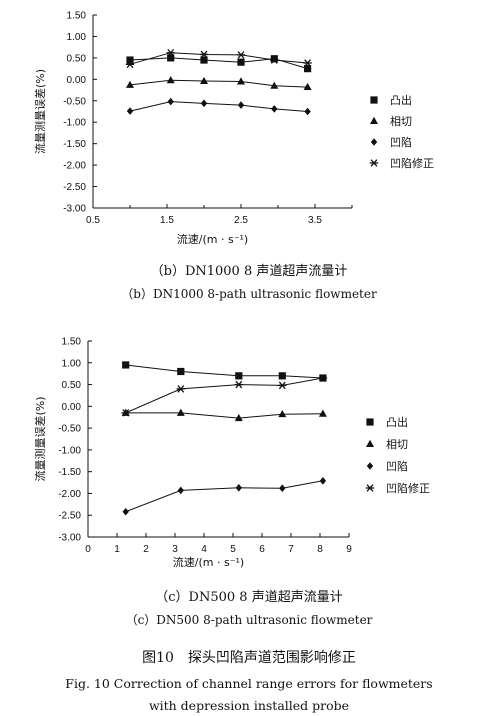 Image resolution: width=498 pixels, height=716 pixels. Describe the element at coordinates (241, 220) in the screenshot. I see `x-tick-label: 2.5` at that location.